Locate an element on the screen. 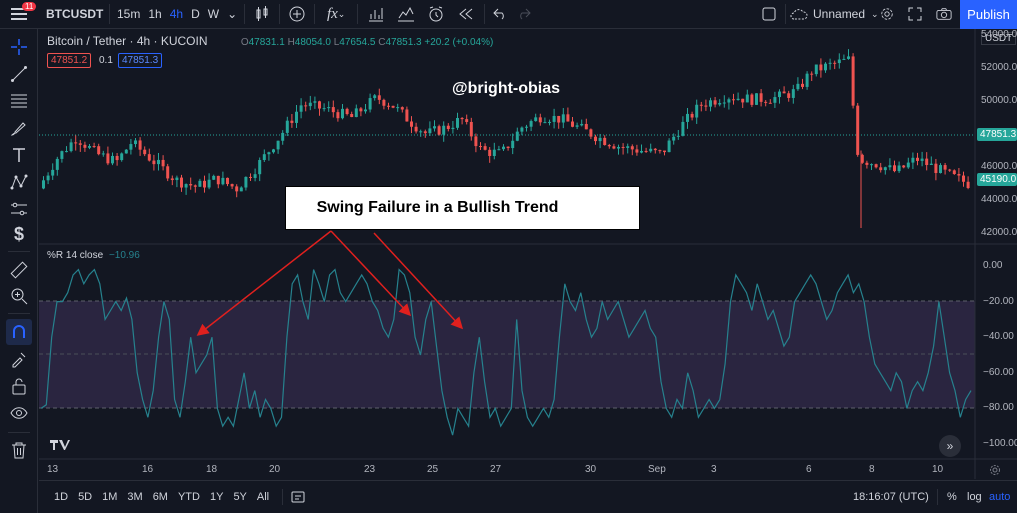 The width and height of the screenshot is (1017, 513). interval-dropdown-icon: ⌄ is located at coordinates (232, 14).